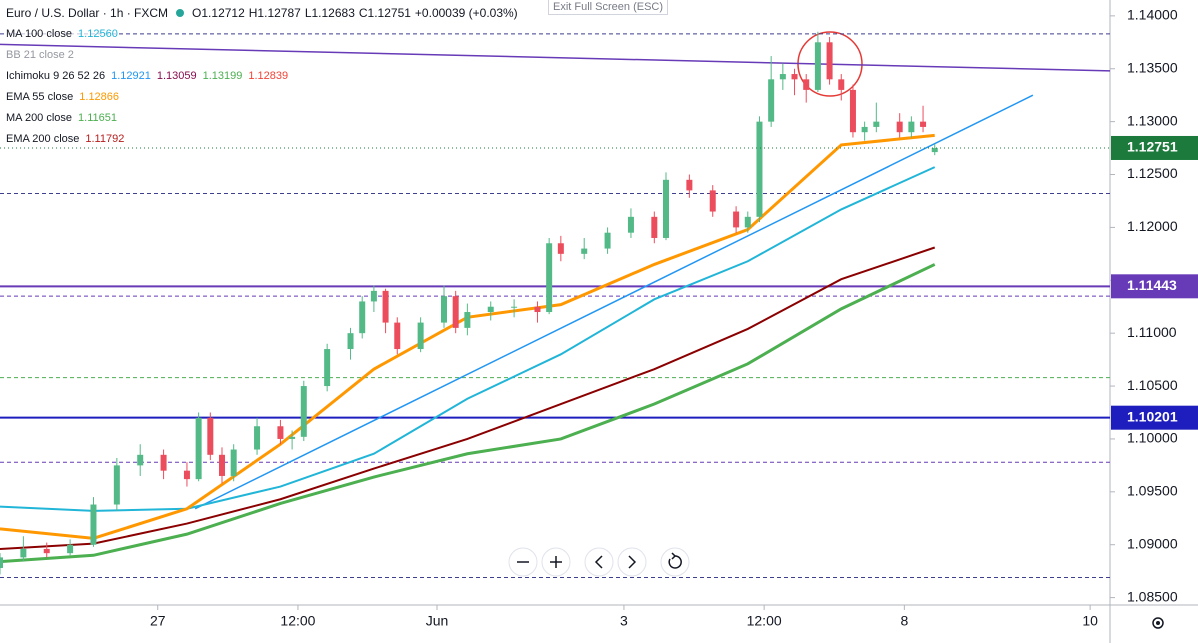 This screenshot has height=643, width=1198. What do you see at coordinates (1152, 120) in the screenshot?
I see `y-tick-label: 1.13000` at bounding box center [1152, 120].